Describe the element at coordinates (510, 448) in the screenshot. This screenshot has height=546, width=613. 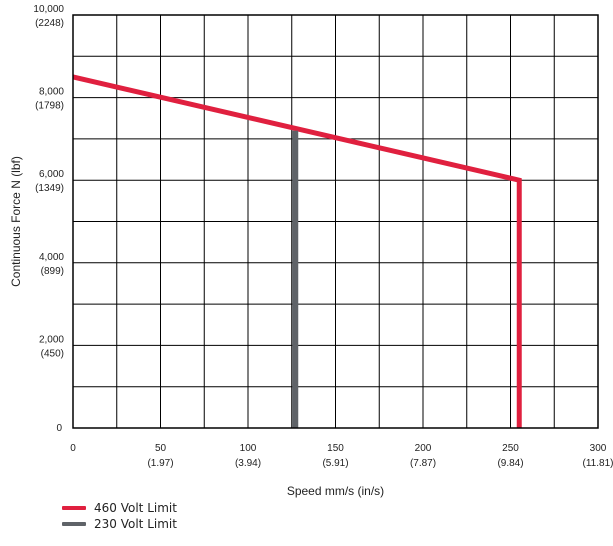
I see `x-tick-label: 250` at that location.